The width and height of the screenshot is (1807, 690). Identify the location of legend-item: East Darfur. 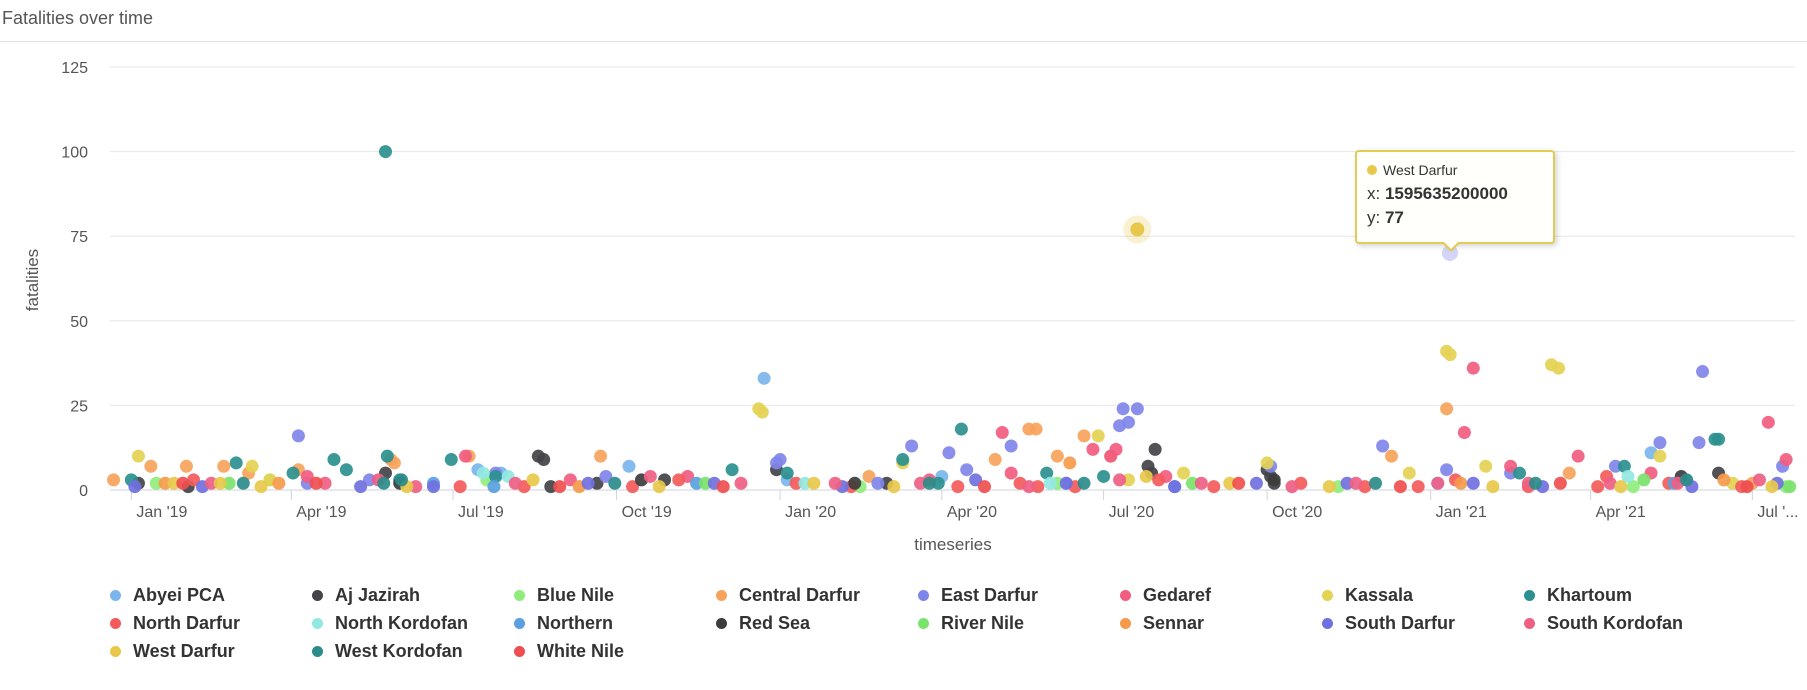
(1019, 595).